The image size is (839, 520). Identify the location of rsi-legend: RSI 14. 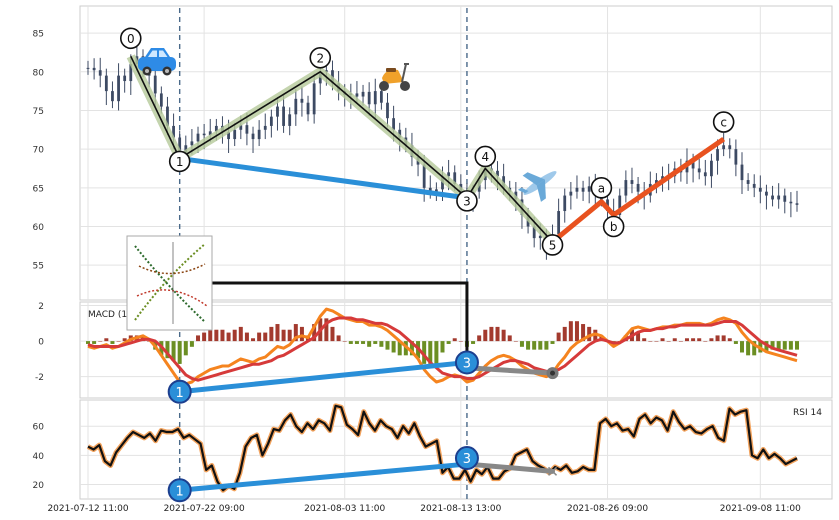
(807, 413).